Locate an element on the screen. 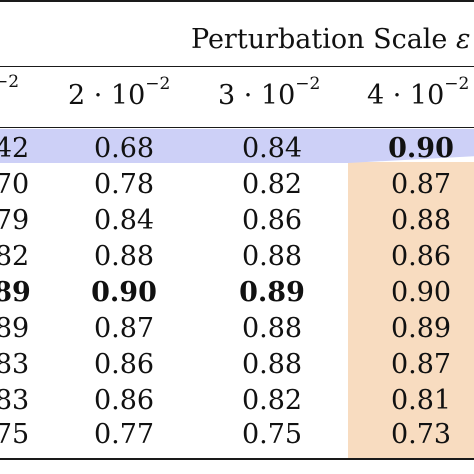 Image resolution: width=474 pixels, height=474 pixels. table-cell-partial: 75 is located at coordinates (15, 434).